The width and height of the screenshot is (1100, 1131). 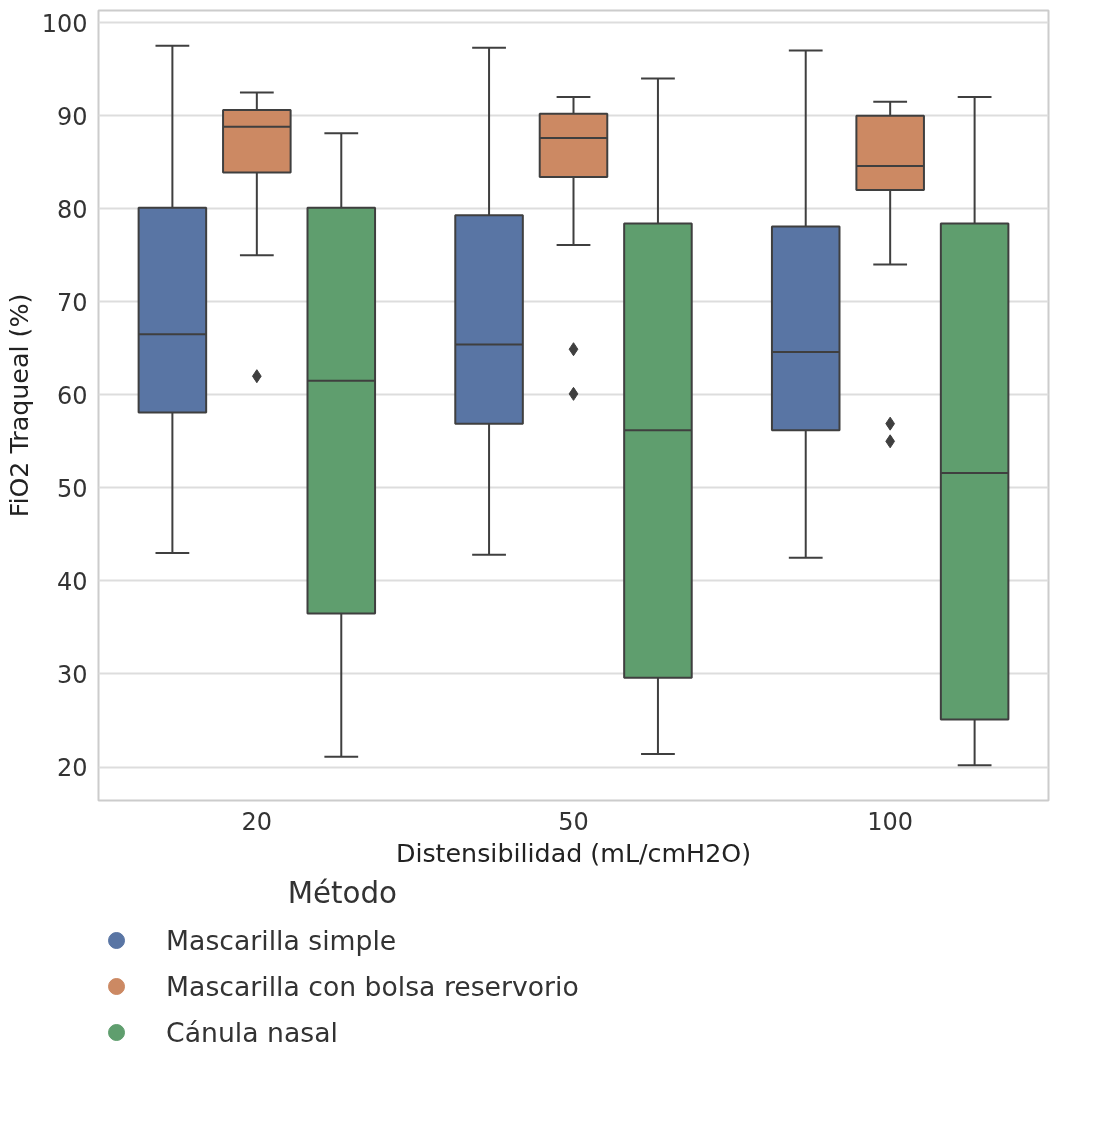 What do you see at coordinates (372, 986) in the screenshot?
I see `legend-label: Mascarilla con bolsa reservorio` at bounding box center [372, 986].